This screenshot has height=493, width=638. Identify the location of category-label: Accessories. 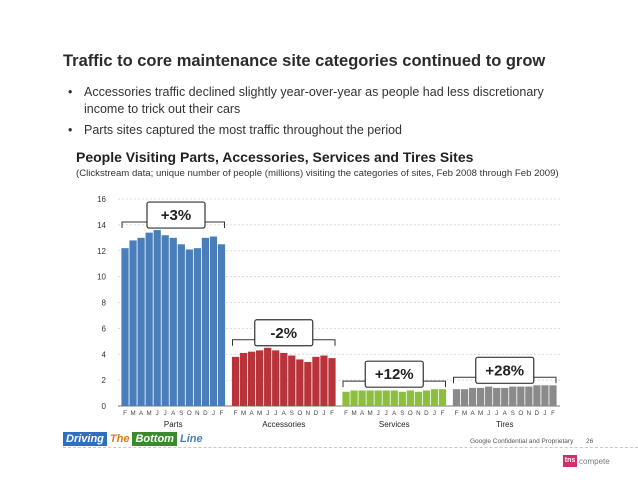
(283, 424).